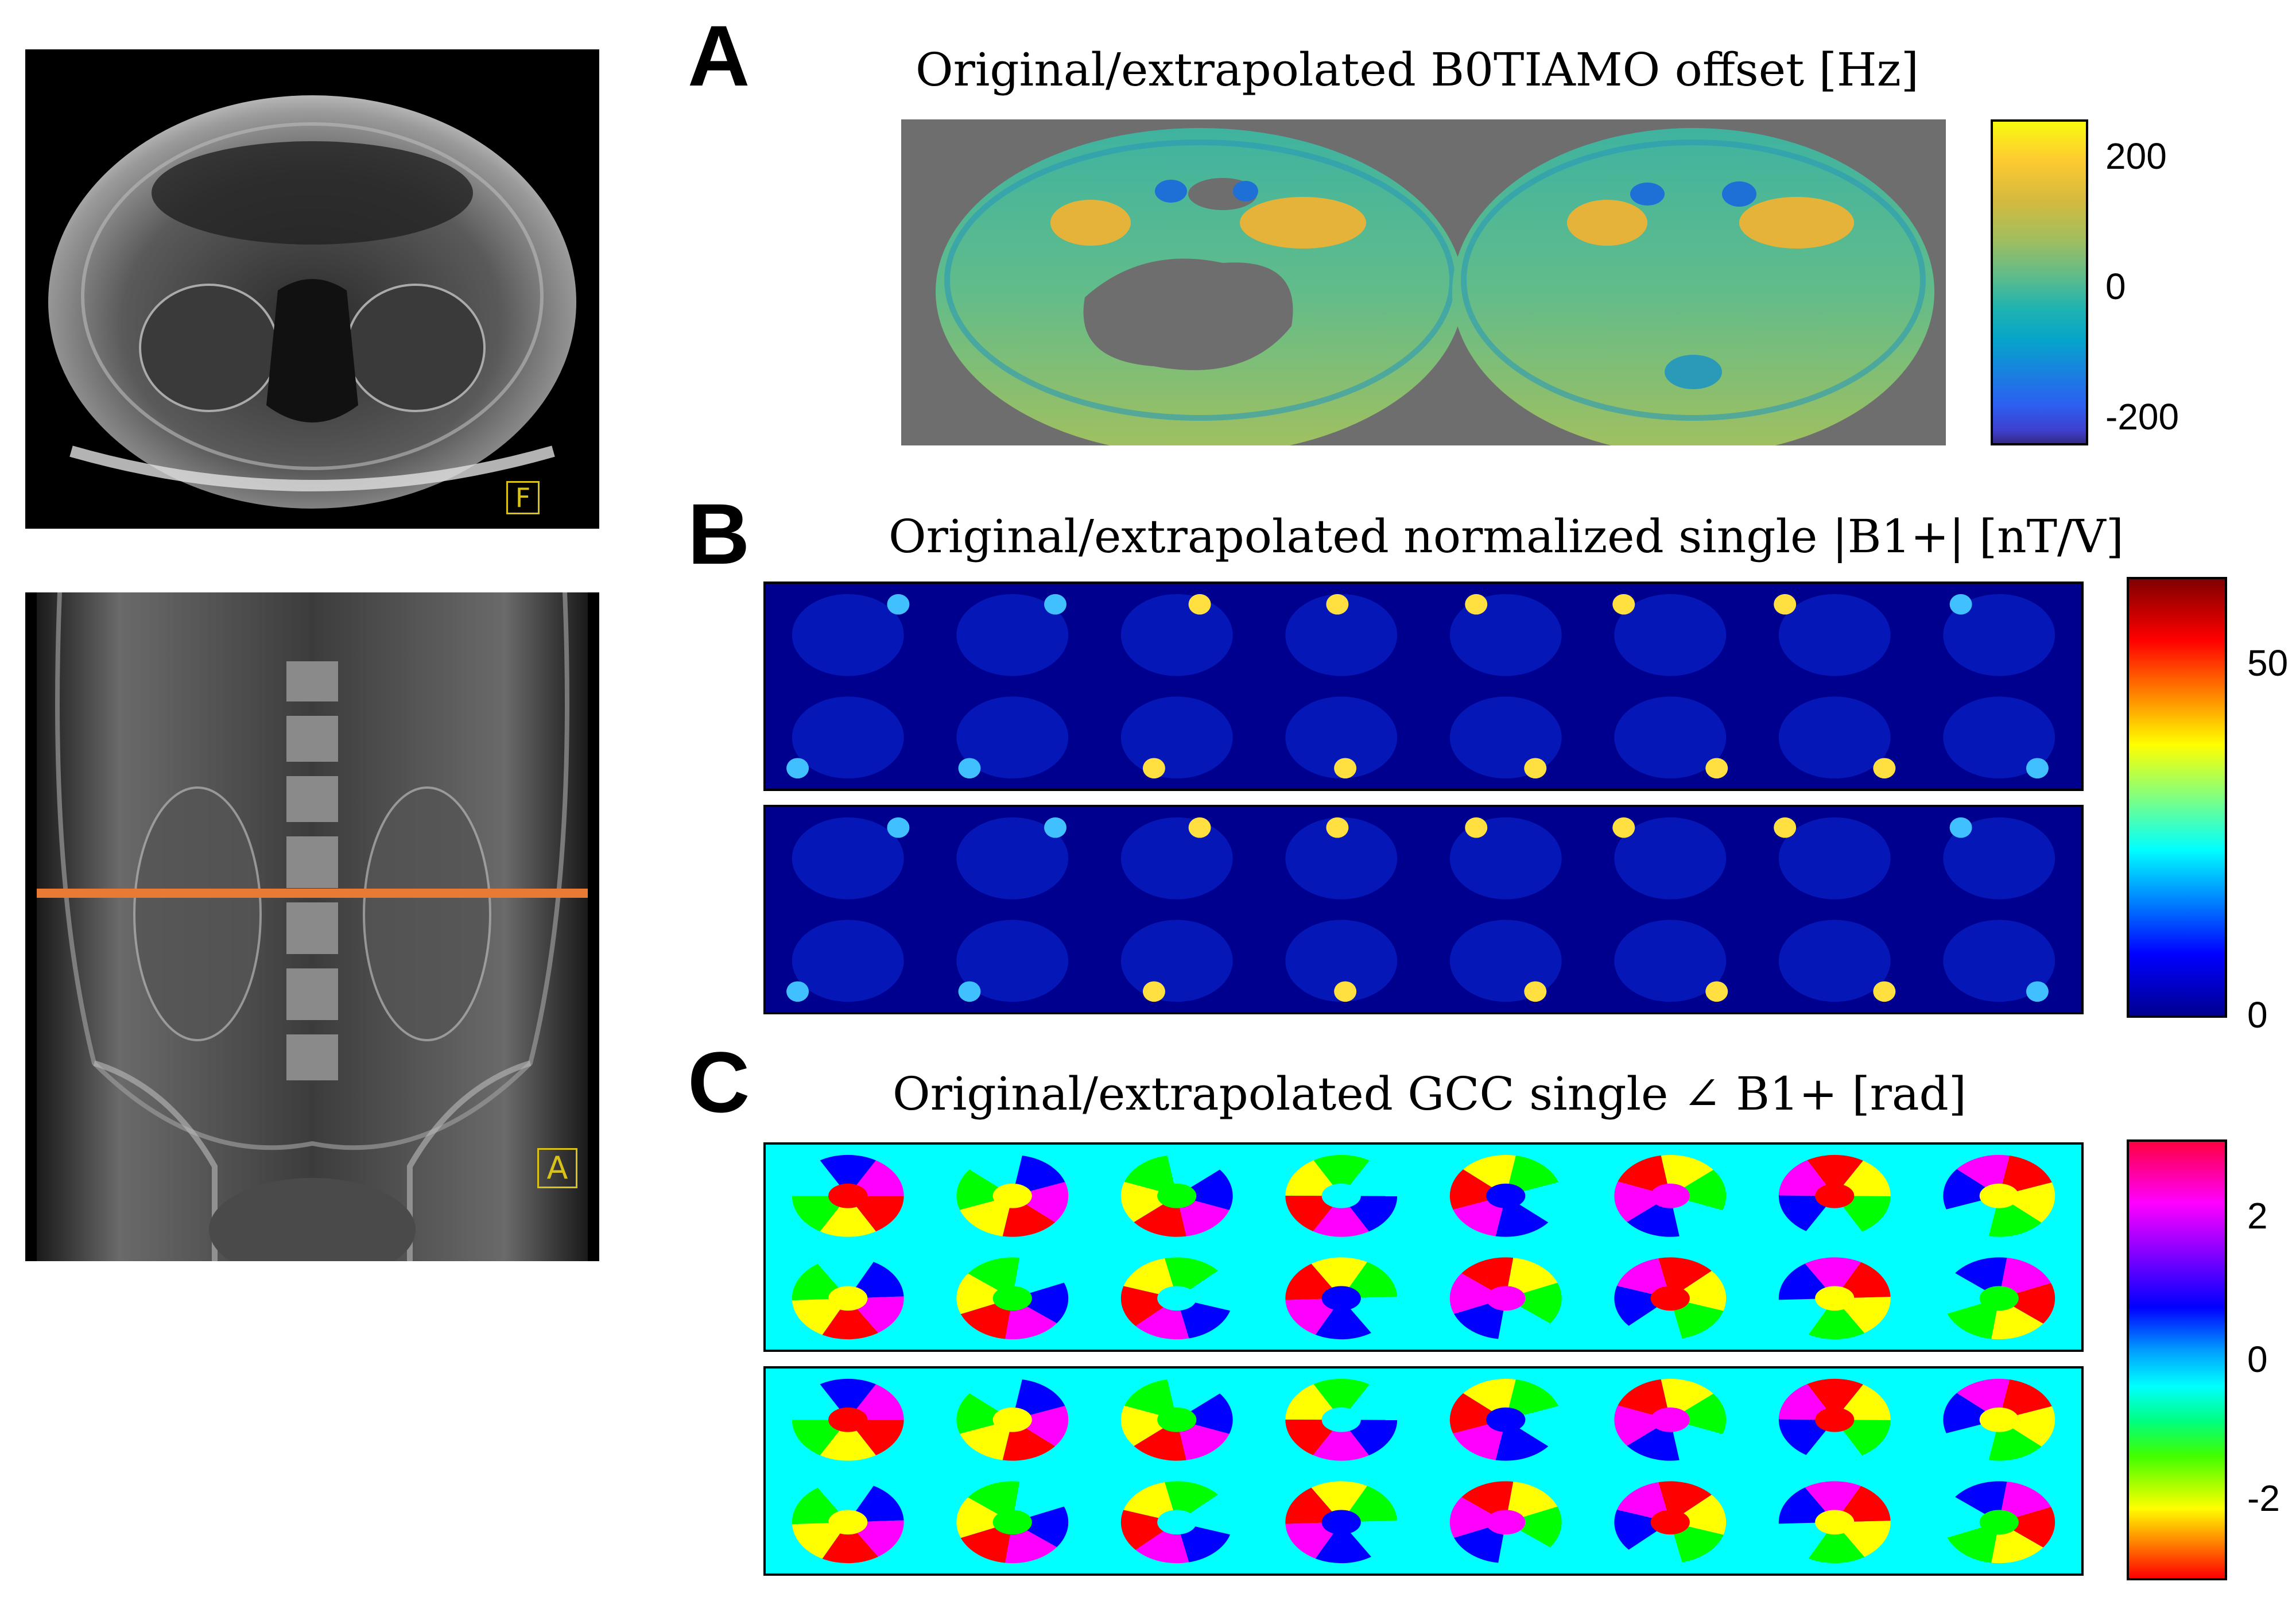 The height and width of the screenshot is (1601, 2296). Describe the element at coordinates (2142, 416) in the screenshot. I see `colorbar-a-tick-2: -200` at that location.